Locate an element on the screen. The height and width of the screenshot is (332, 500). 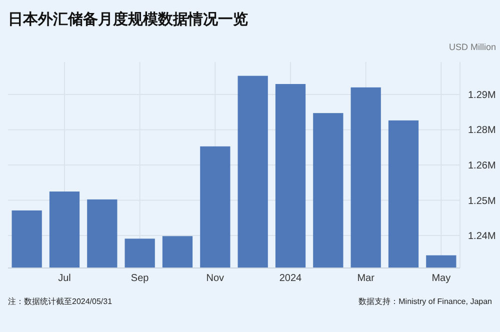
y-tick-label: 1.28M is located at coordinates (482, 130).